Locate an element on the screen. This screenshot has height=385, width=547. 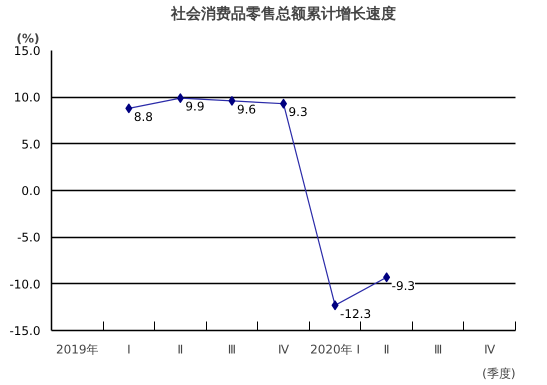
chart-title: 社会消费品零售总额累计增长速度 is located at coordinates (283, 13).